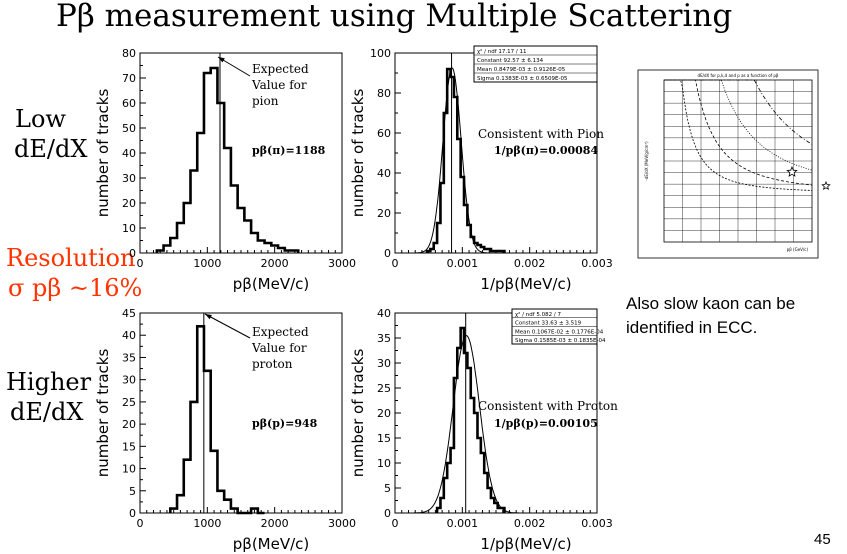  What do you see at coordinates (129, 128) in the screenshot?
I see `y-tick-label: 50` at bounding box center [129, 128].